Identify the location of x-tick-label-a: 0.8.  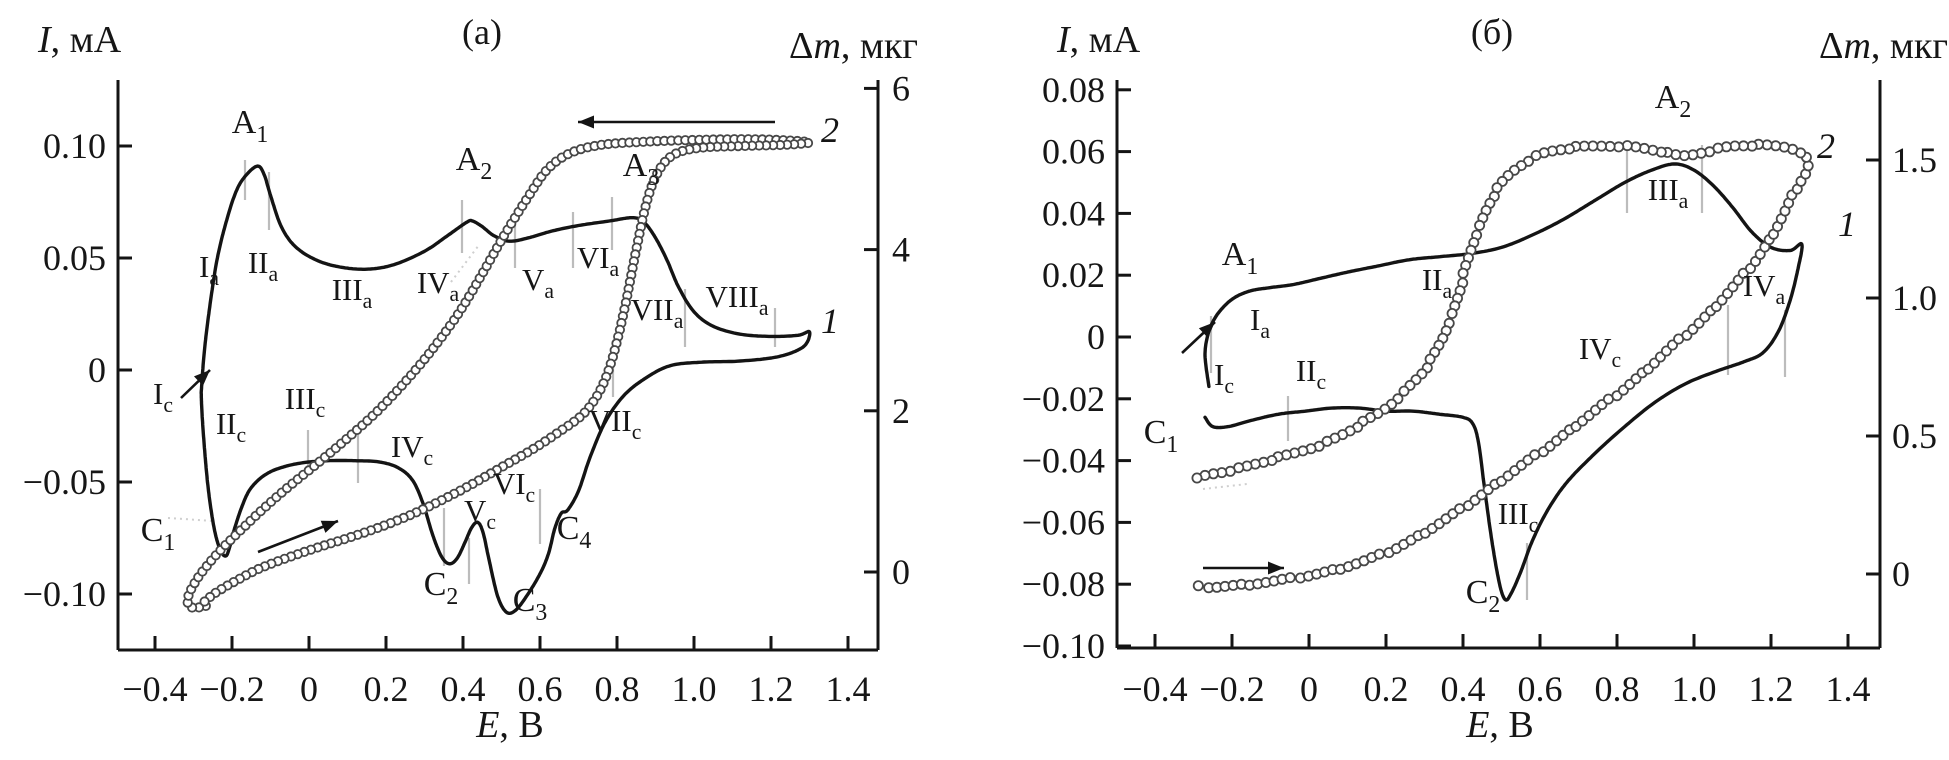
(617, 689).